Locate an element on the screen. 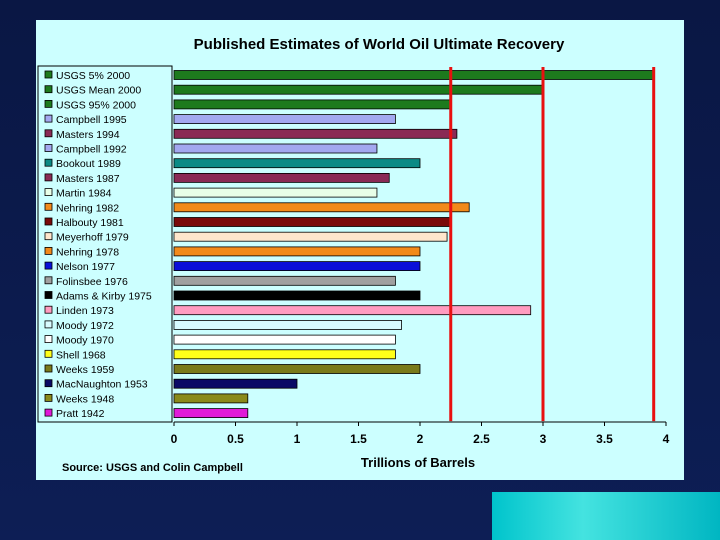 This screenshot has width=720, height=540. legend-label: USGS 5% 2000 is located at coordinates (93, 76).